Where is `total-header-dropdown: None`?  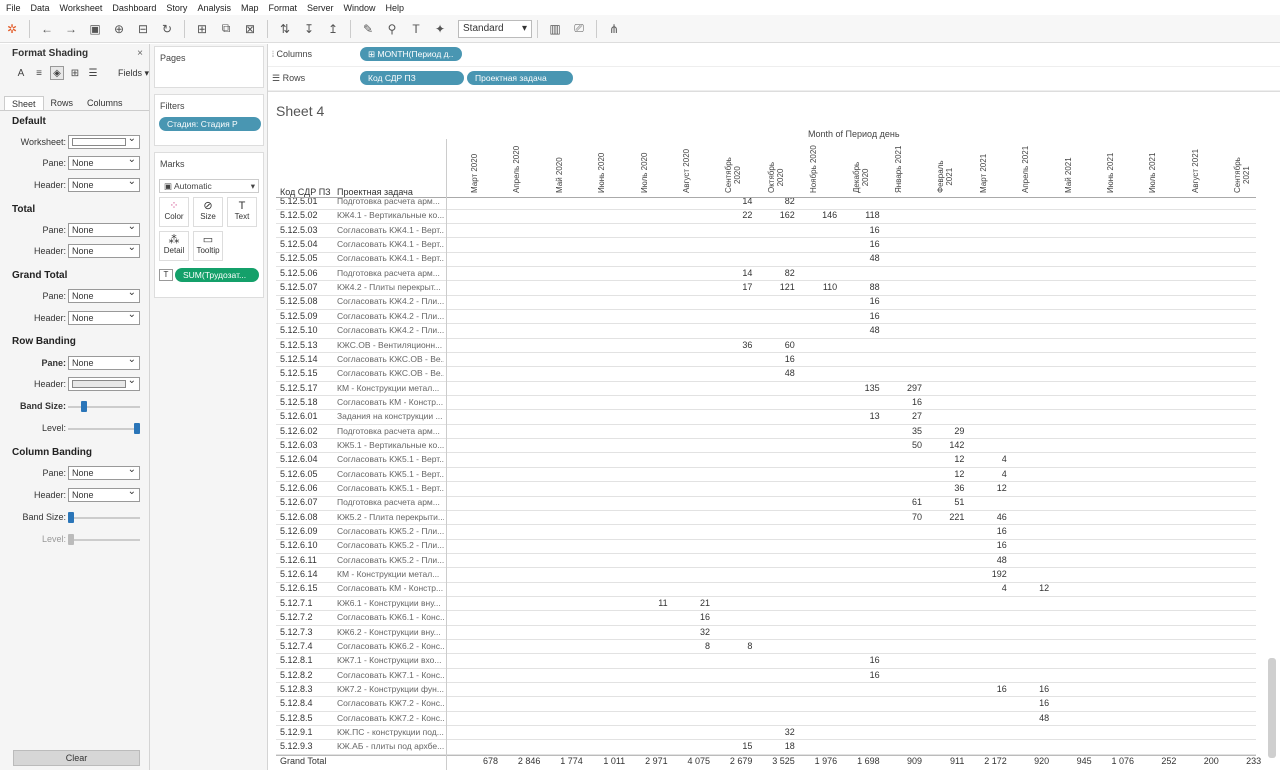
total-header-dropdown: None is located at coordinates (104, 250).